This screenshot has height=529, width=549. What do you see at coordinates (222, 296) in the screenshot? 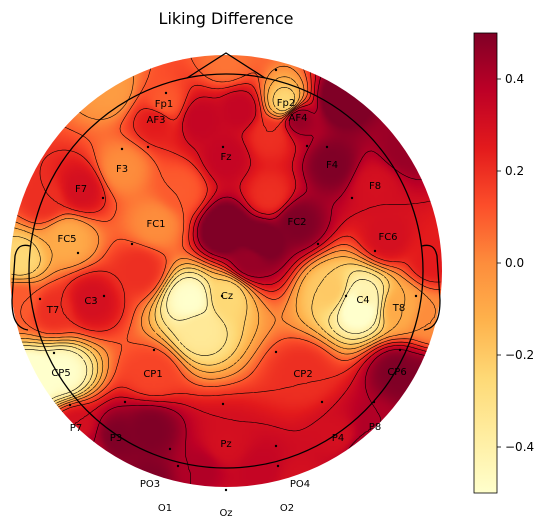
I see `electrode-marker-cz` at bounding box center [222, 296].